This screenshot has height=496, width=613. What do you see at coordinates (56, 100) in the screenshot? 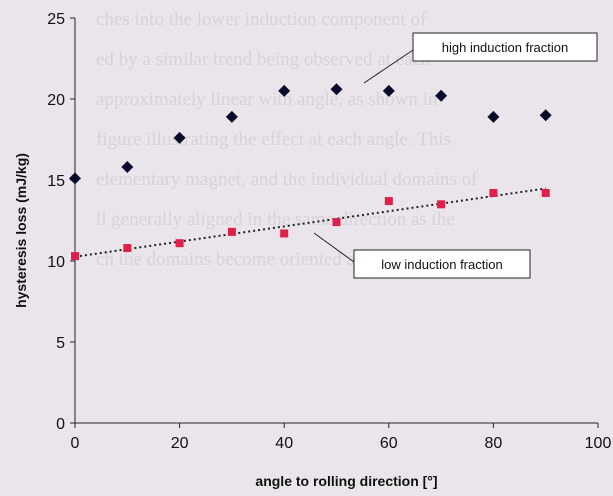
I see `y-tick-label: 20` at bounding box center [56, 100].